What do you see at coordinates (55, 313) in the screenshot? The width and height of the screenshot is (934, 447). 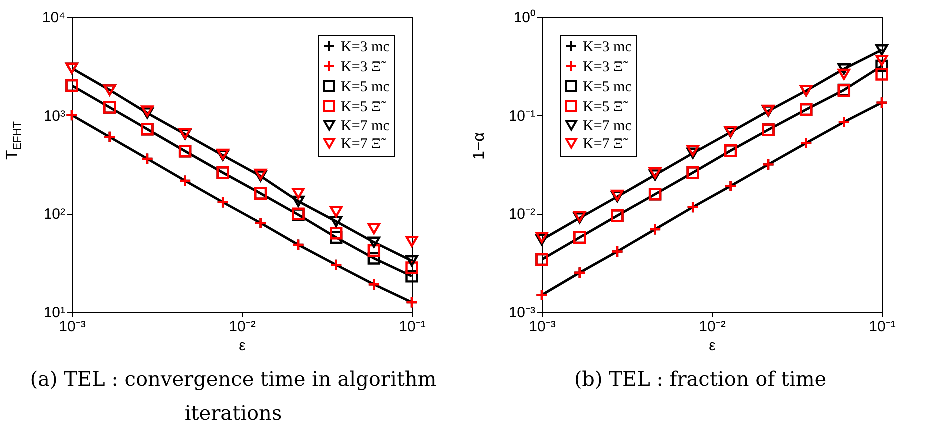 I see `y-tick-label: 10¹` at bounding box center [55, 313].